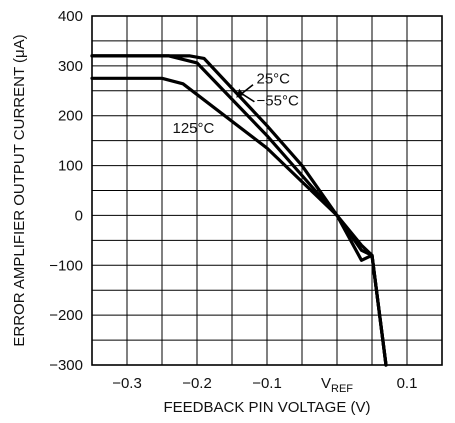  What do you see at coordinates (326, 383) in the screenshot?
I see `x-tick-label-main: V` at bounding box center [326, 383].